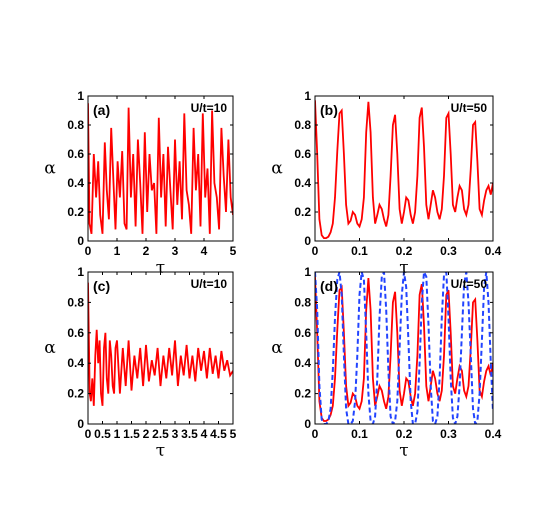 The image size is (545, 520). Describe the element at coordinates (101, 286) in the screenshot. I see `panel-label: (c)` at that location.